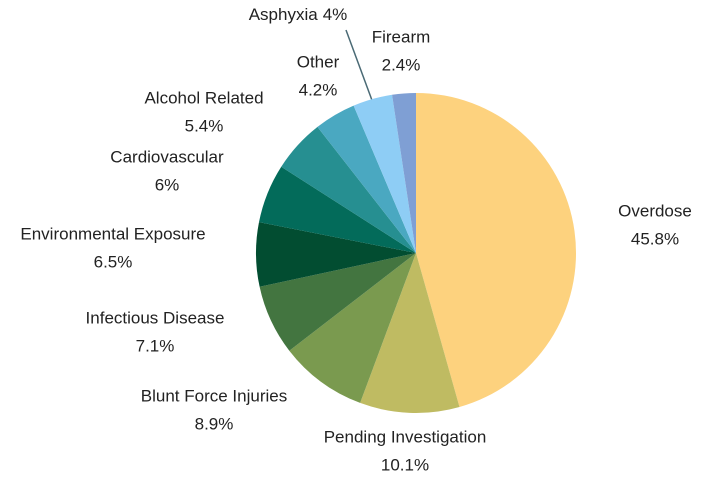 The width and height of the screenshot is (712, 478). What do you see at coordinates (359, 66) in the screenshot?
I see `leader-line` at bounding box center [359, 66].